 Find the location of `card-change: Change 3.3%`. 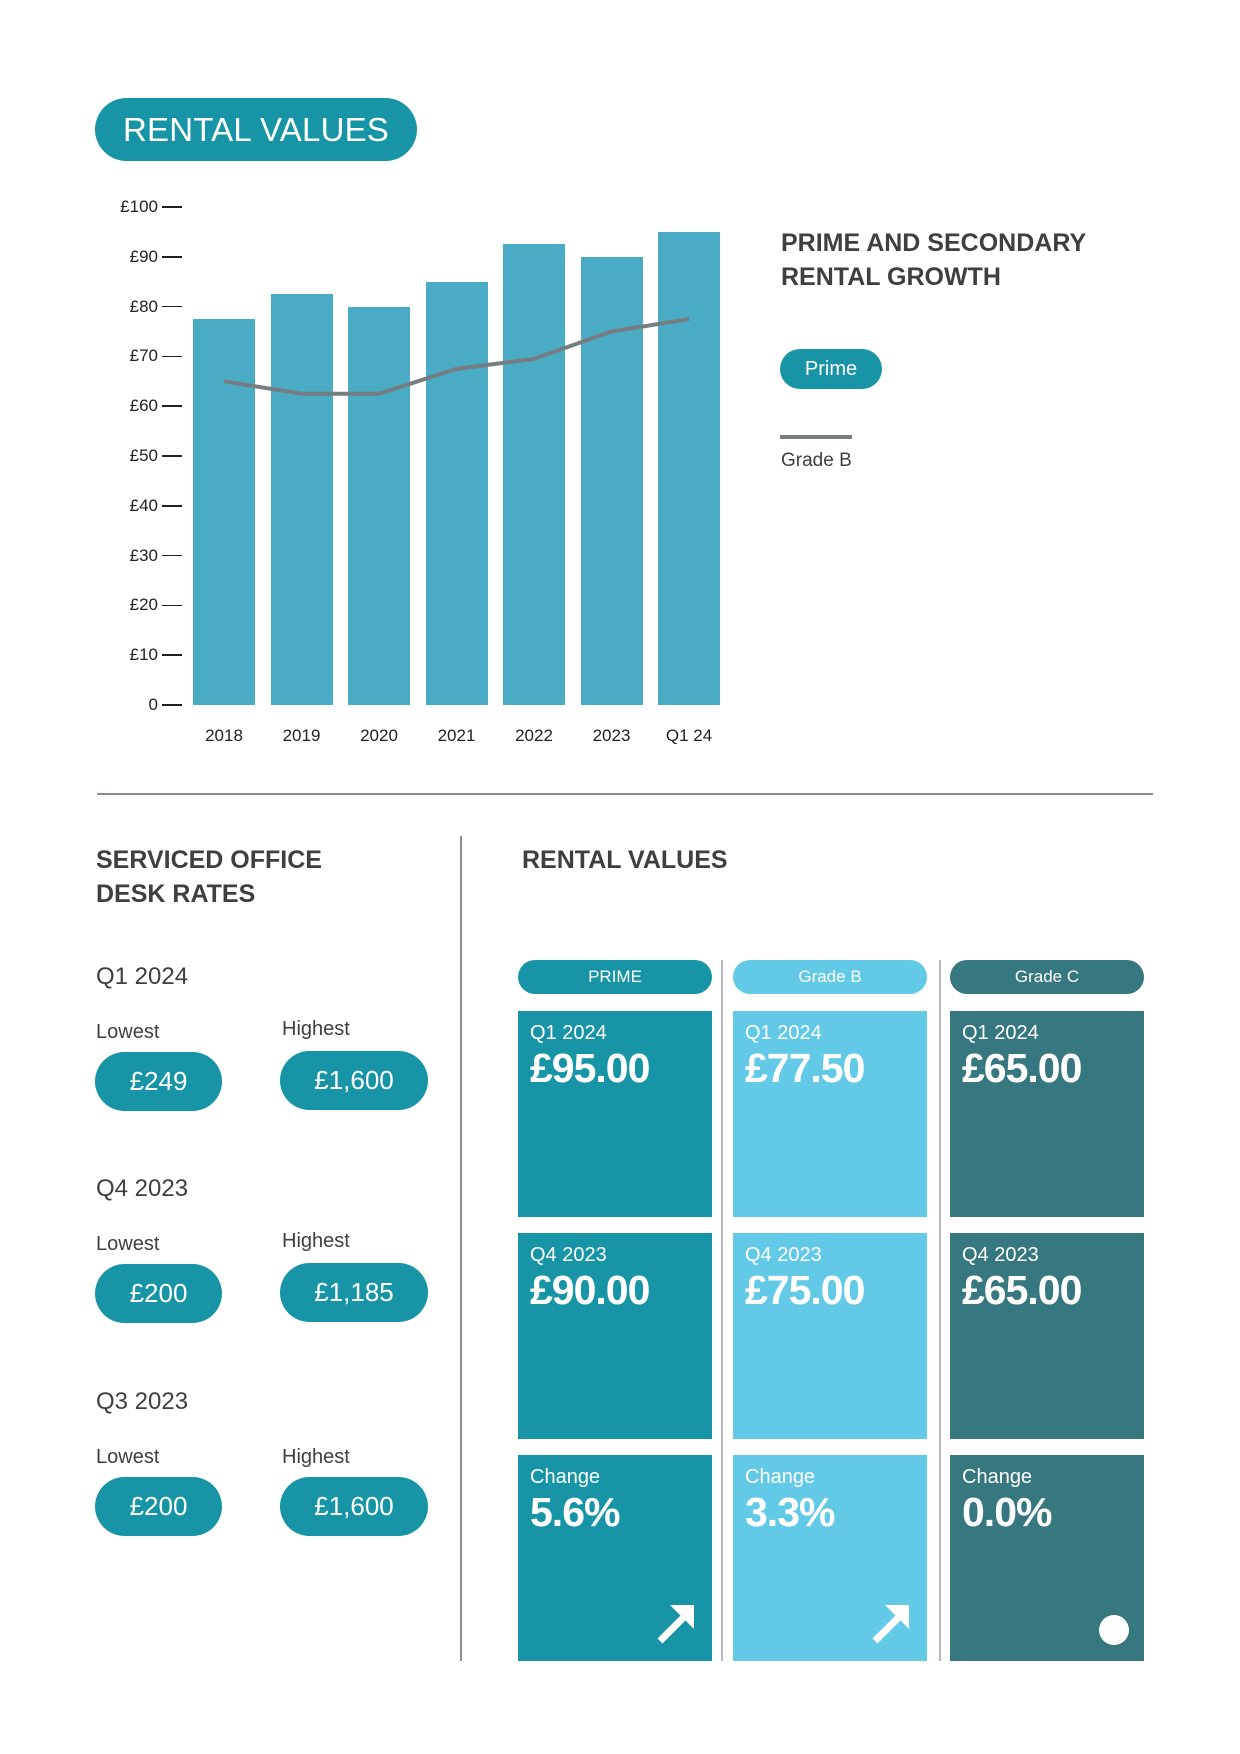

card-change: Change 3.3% is located at coordinates (830, 1558).